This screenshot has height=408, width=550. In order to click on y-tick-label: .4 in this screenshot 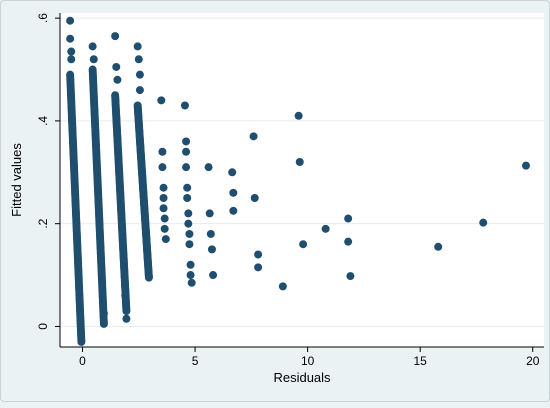, I will do `click(43, 121)`.